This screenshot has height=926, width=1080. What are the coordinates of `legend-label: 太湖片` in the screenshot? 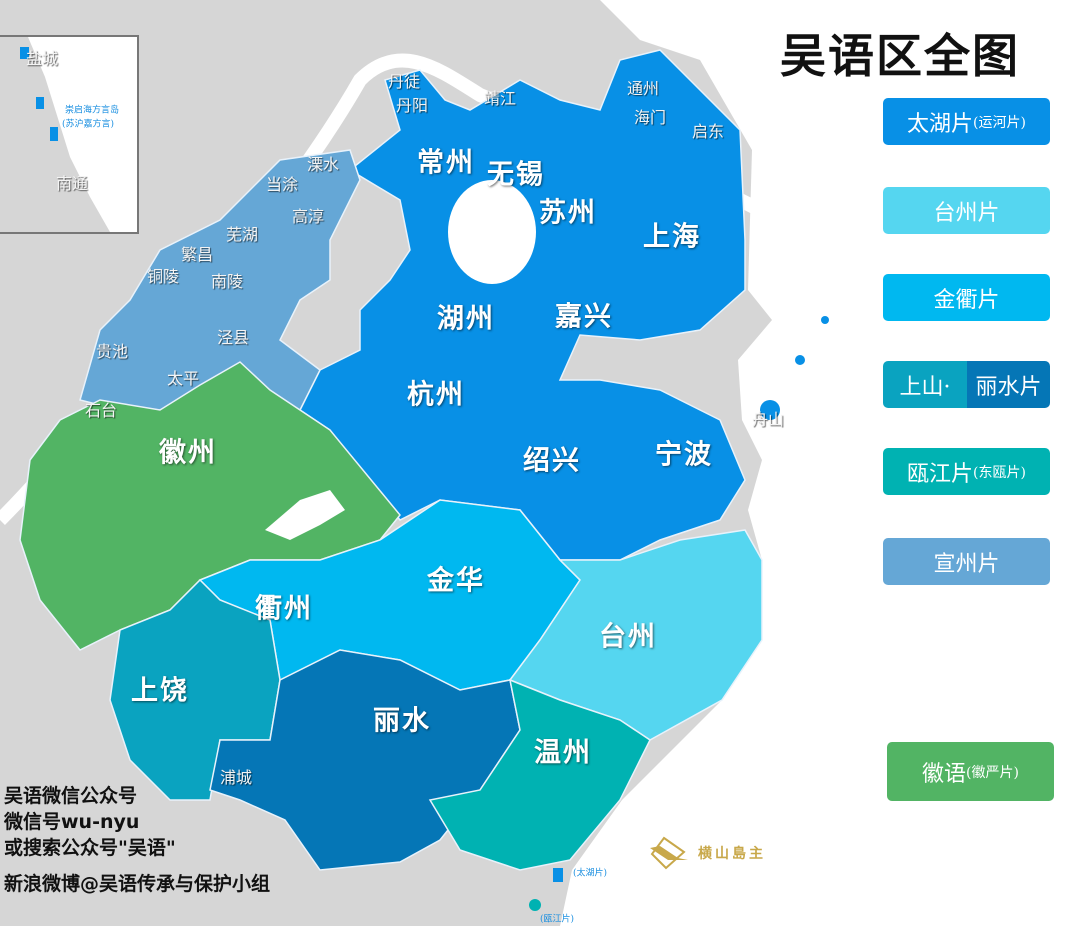 It's located at (940, 124).